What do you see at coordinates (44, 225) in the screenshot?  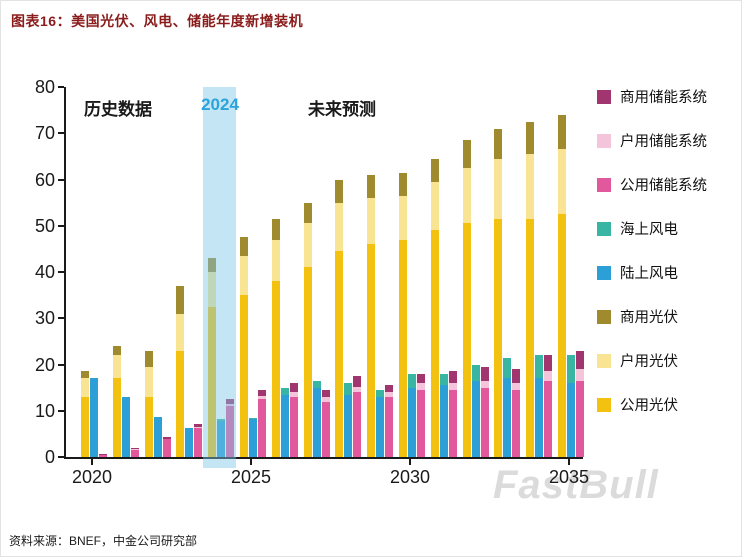 I see `y-axis-tick-label: 50` at bounding box center [44, 225].